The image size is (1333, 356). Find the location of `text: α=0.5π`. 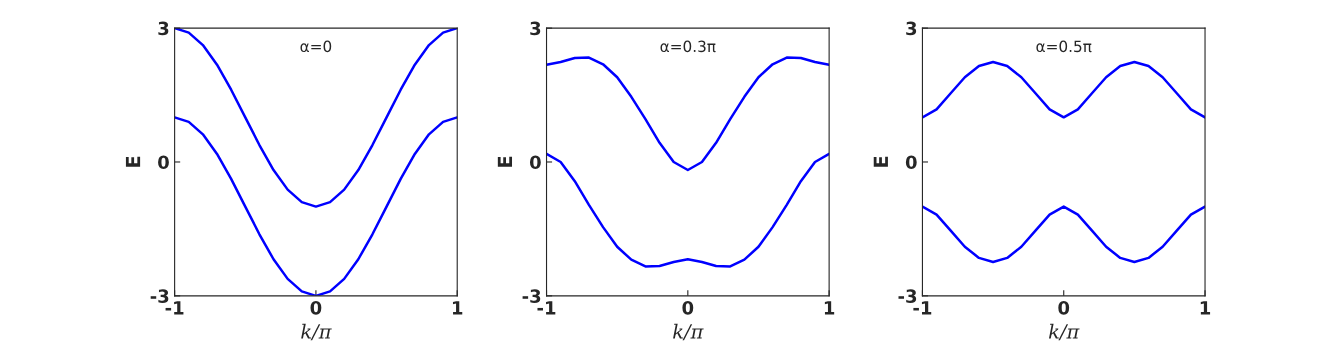

text: α=0.5π is located at coordinates (1064, 46).